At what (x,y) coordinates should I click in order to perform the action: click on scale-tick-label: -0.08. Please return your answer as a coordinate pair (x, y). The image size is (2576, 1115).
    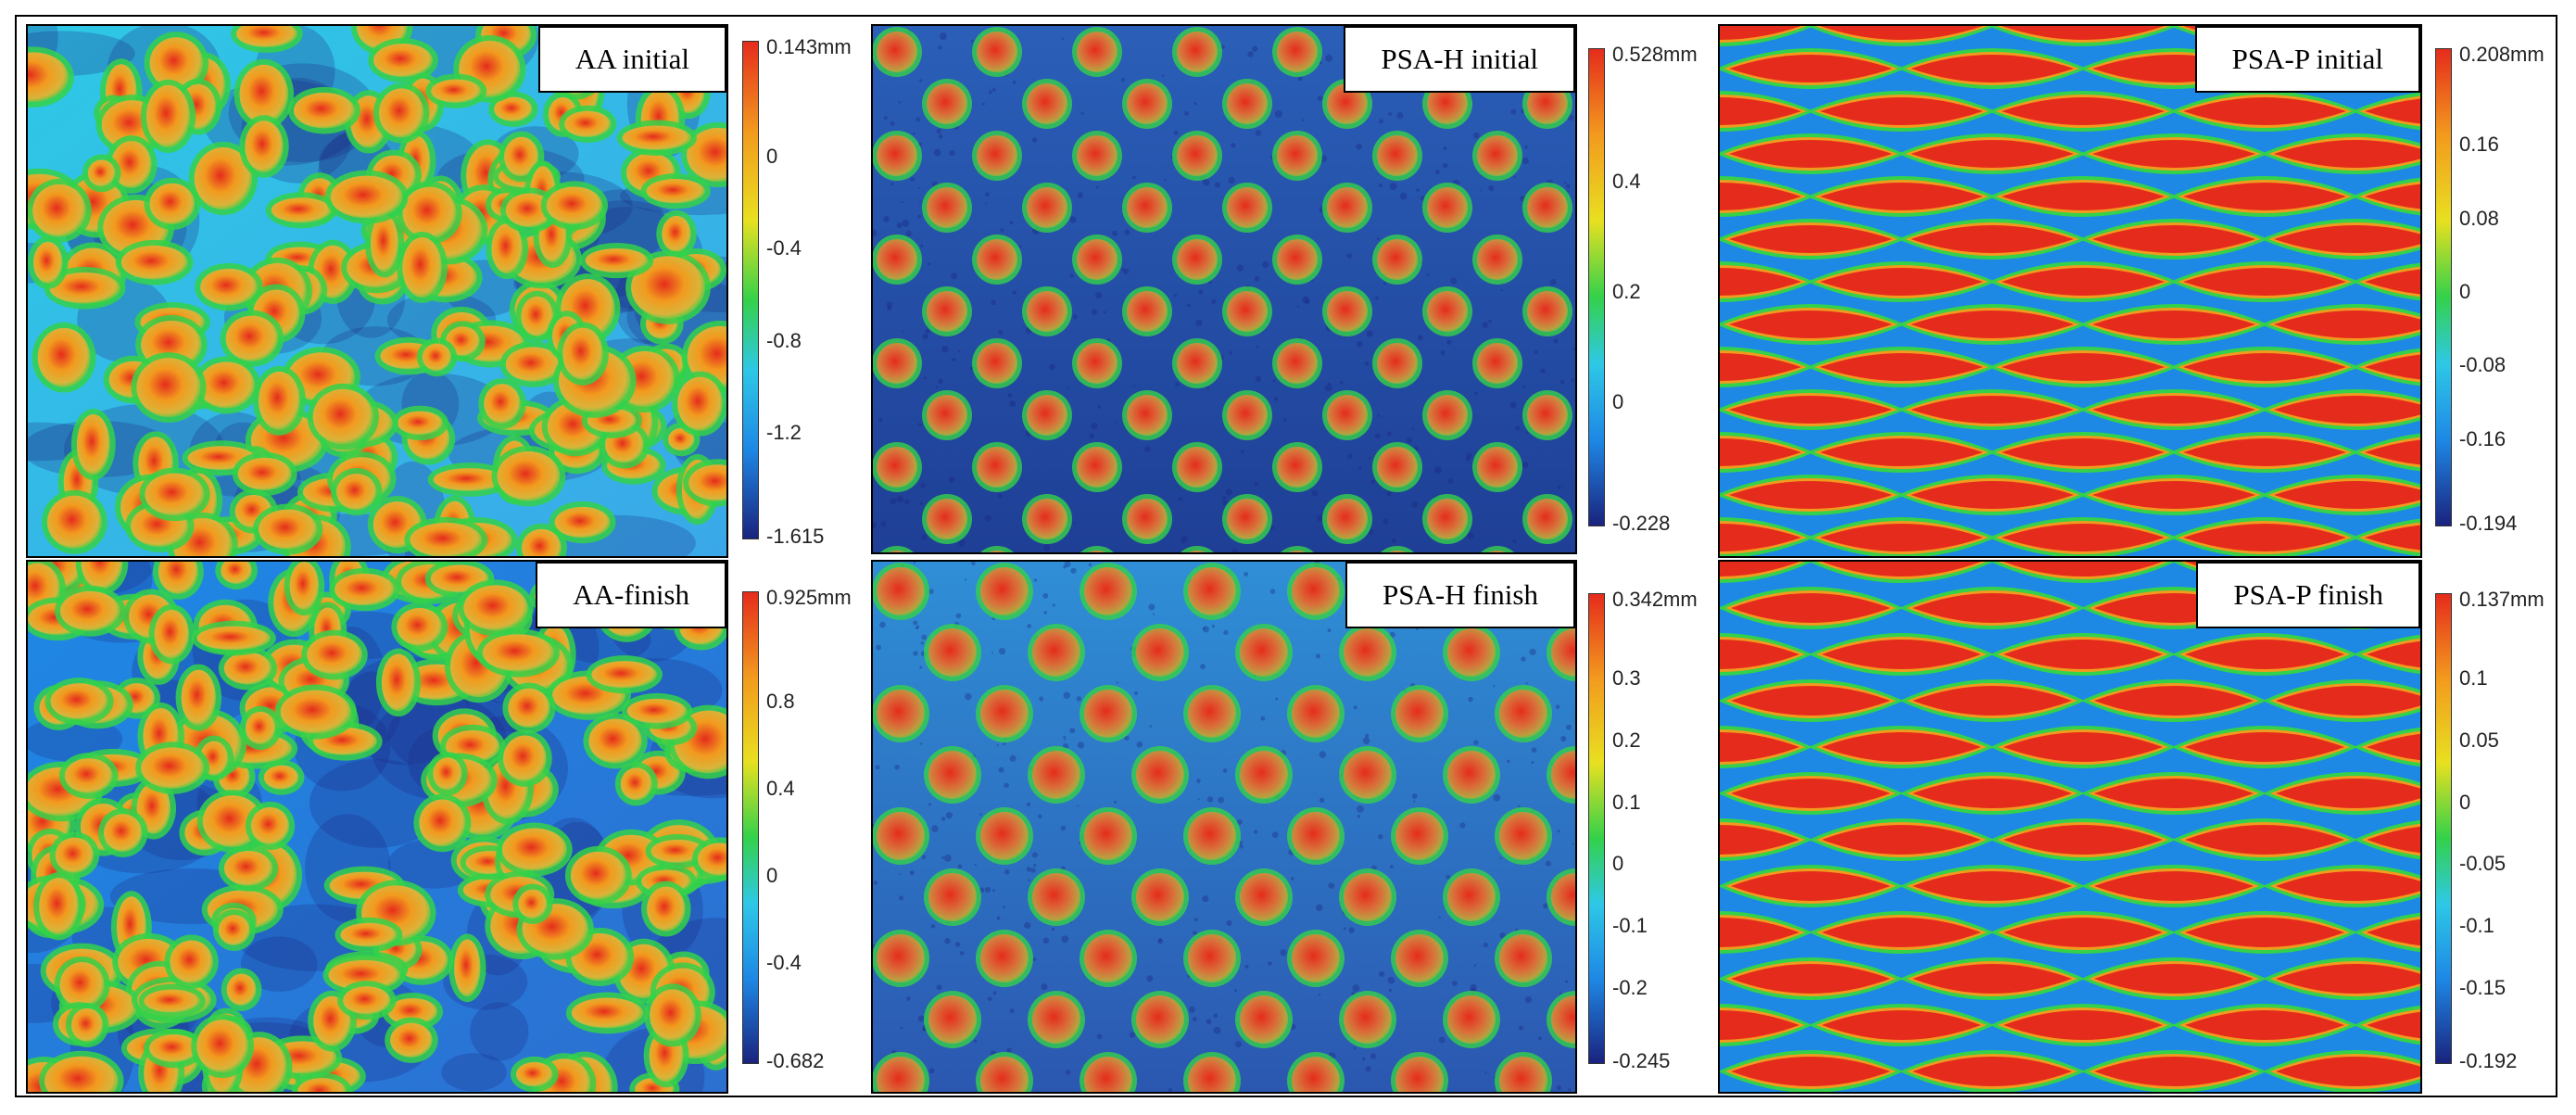
    Looking at the image, I should click on (2483, 365).